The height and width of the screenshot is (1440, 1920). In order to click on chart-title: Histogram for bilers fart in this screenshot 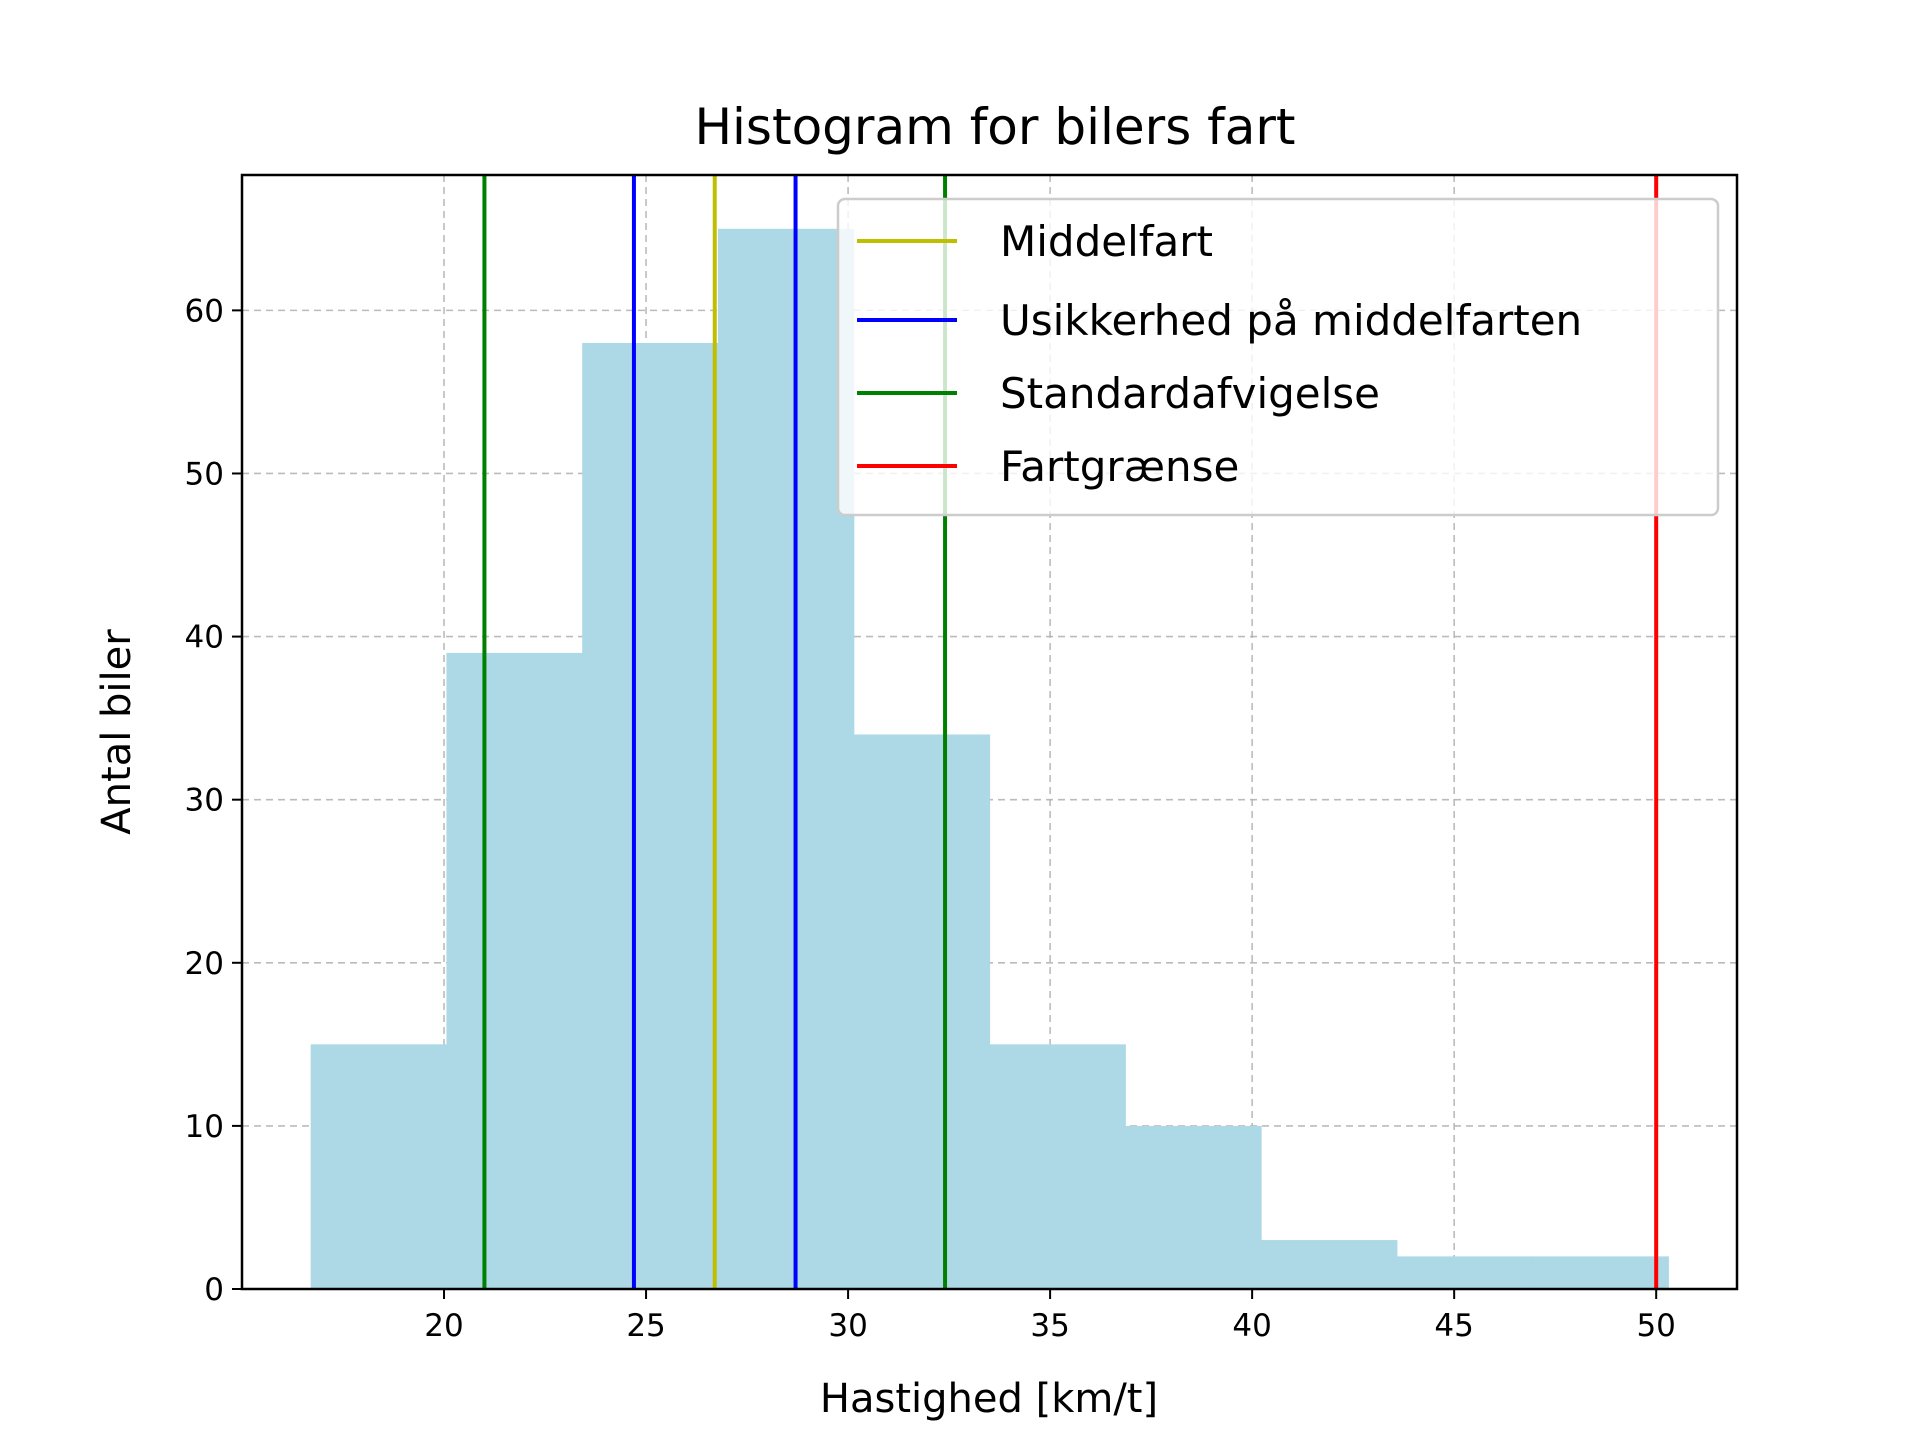, I will do `click(994, 127)`.